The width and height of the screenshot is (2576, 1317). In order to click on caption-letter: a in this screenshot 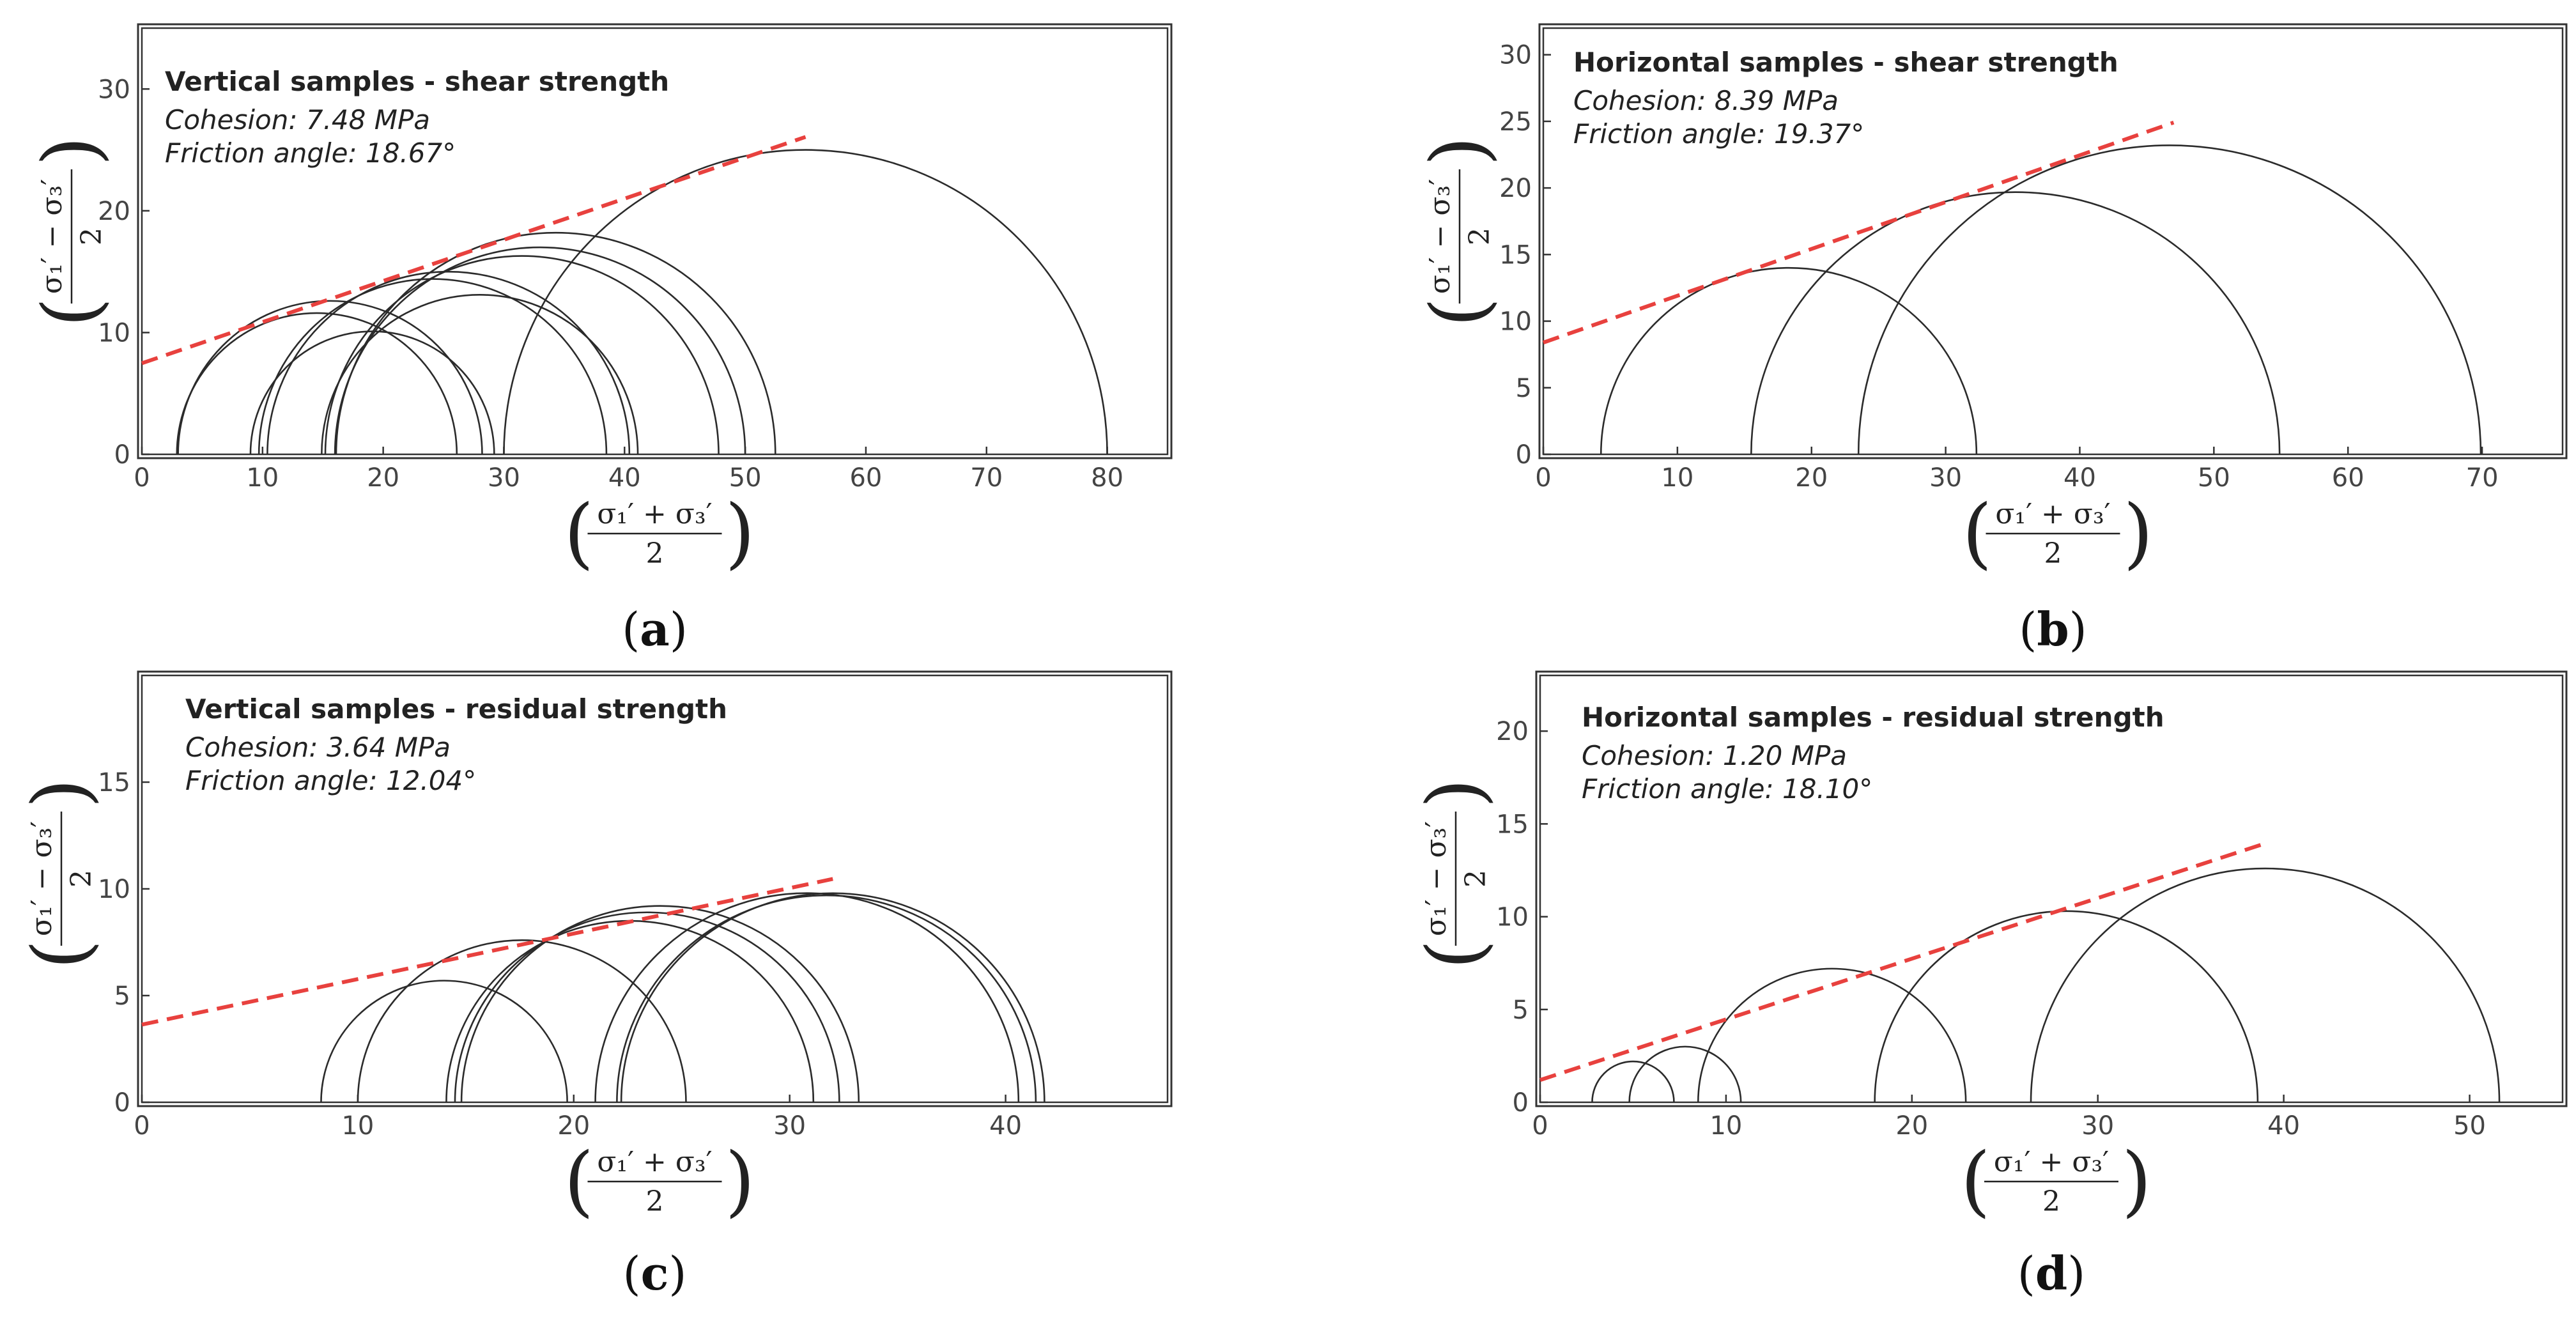, I will do `click(655, 629)`.